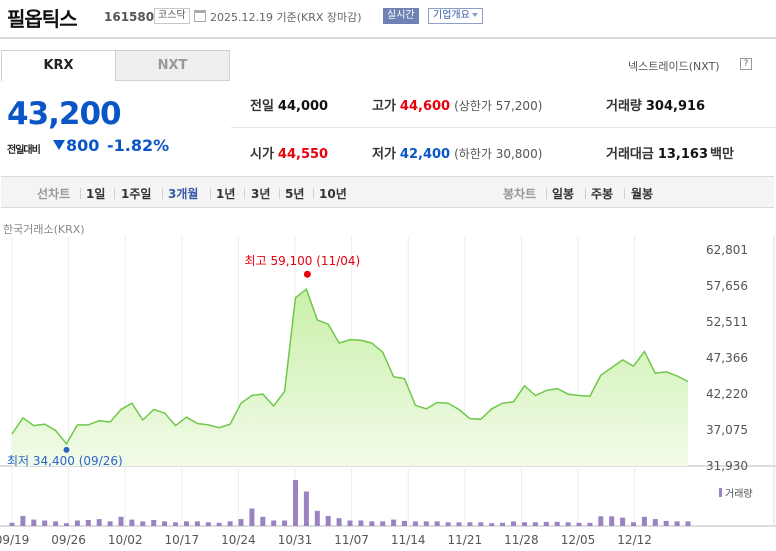 This screenshot has width=776, height=551. I want to click on period-10y: 10년, so click(333, 194).